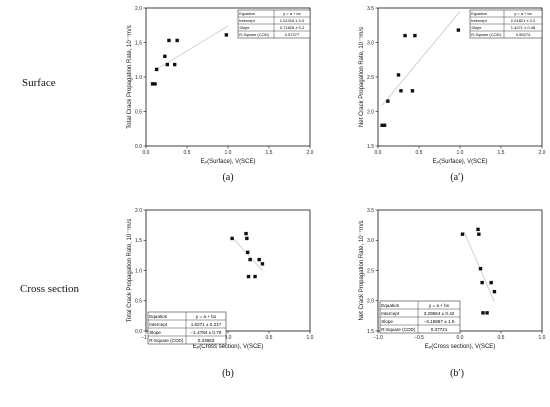 The image size is (550, 407). I want to click on fit-stats-value: 1.01316 ± 0.0, so click(292, 20).